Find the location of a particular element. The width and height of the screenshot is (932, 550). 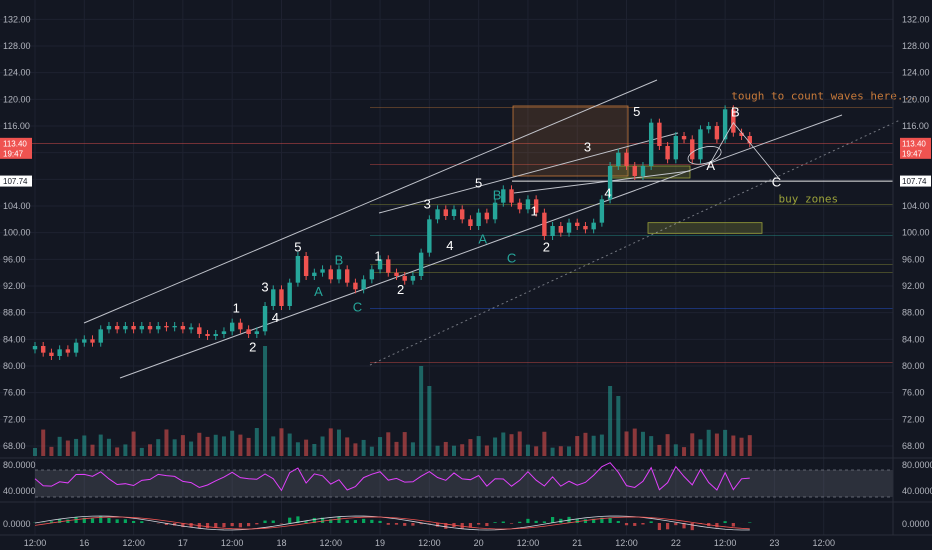

price-tick-left: 128.00 is located at coordinates (17, 46).